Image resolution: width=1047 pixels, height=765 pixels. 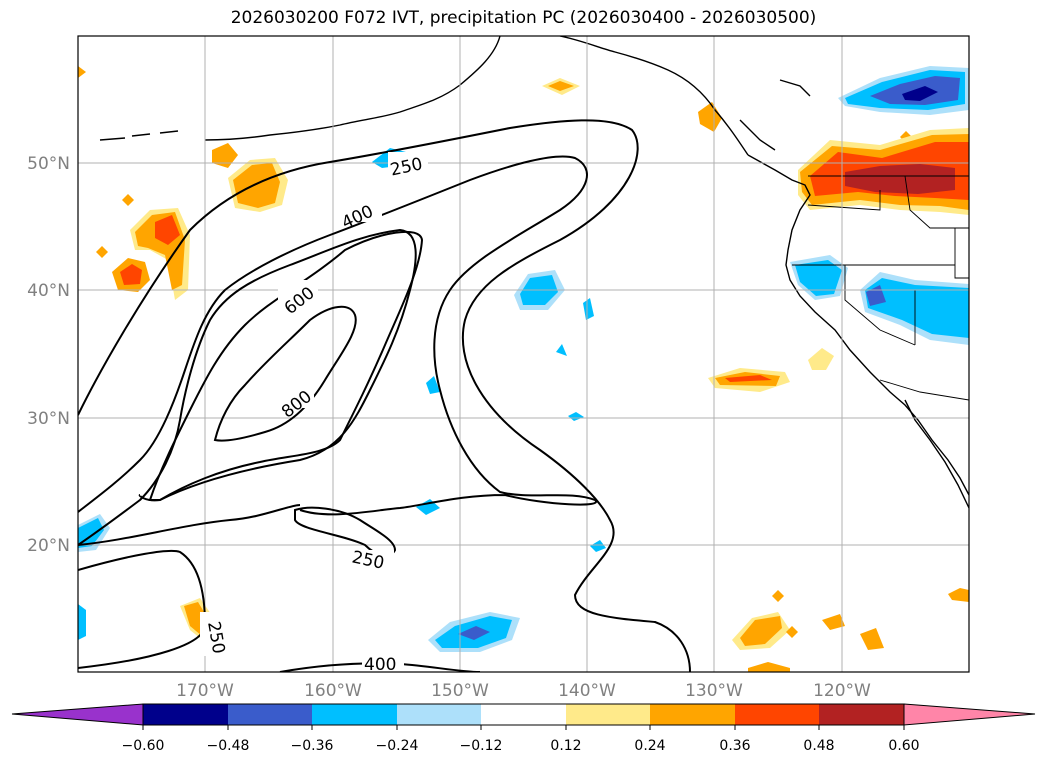 I want to click on colorbar-ticks, so click(x=523, y=727).